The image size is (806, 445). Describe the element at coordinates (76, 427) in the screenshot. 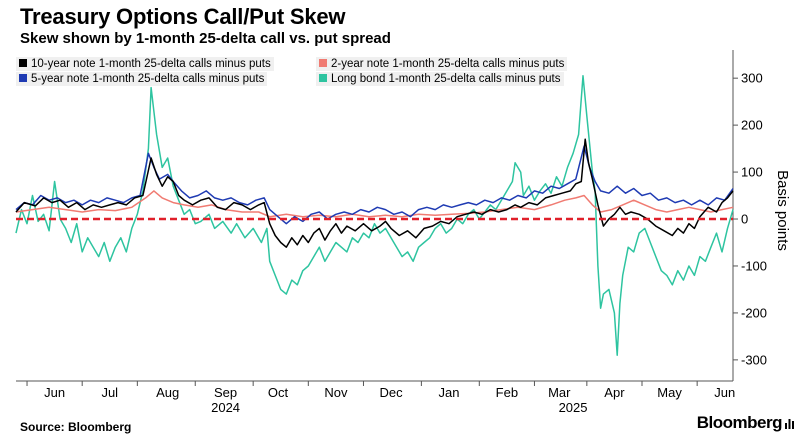

I see `source-note: Source: Bloomberg` at that location.